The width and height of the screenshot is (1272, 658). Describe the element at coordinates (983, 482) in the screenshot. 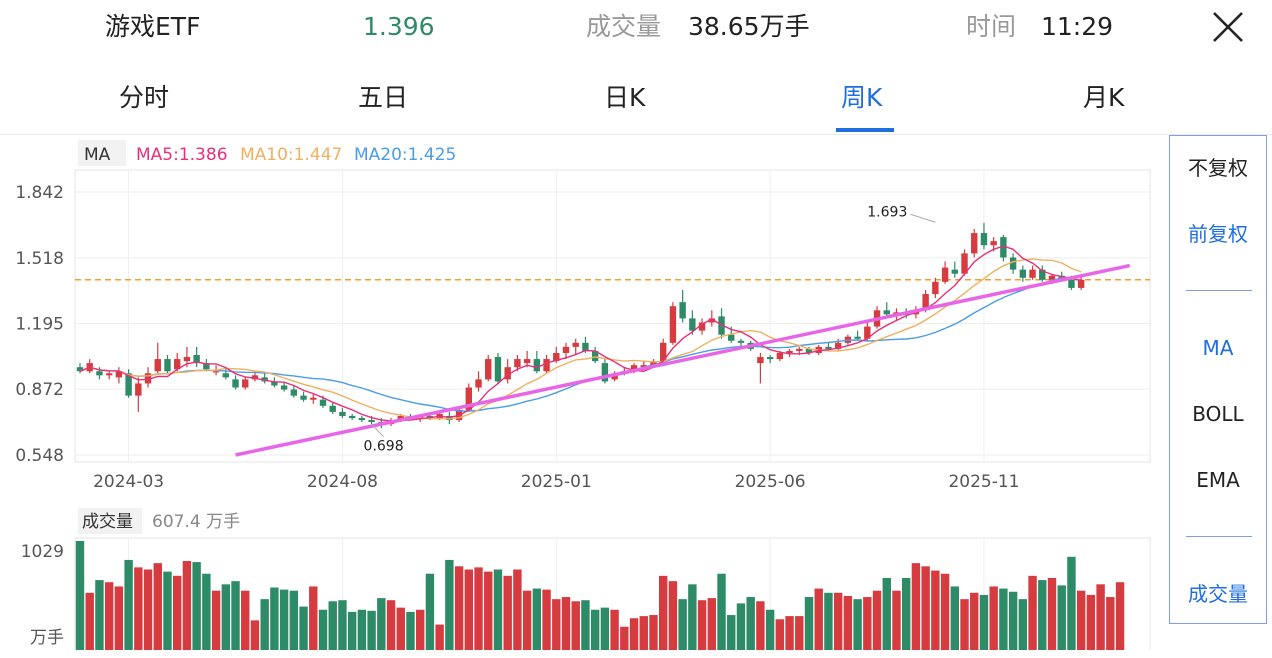

I see `time-tick-label: 2025-11` at that location.